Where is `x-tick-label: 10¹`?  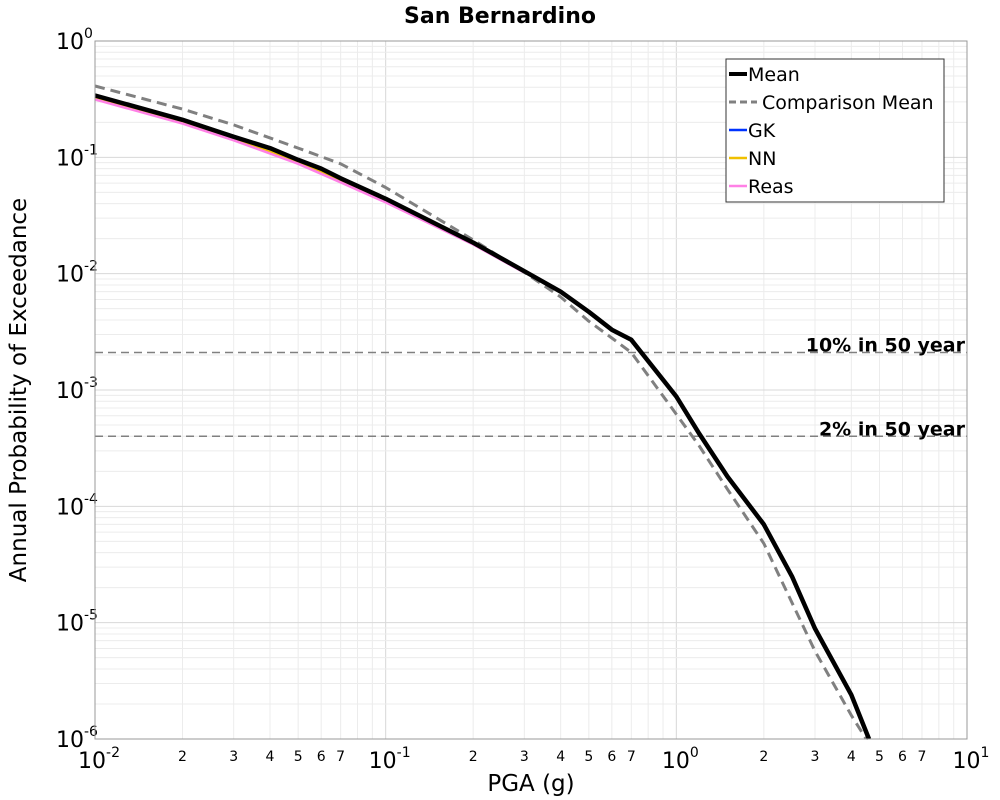
x-tick-label: 10¹ is located at coordinates (971, 759).